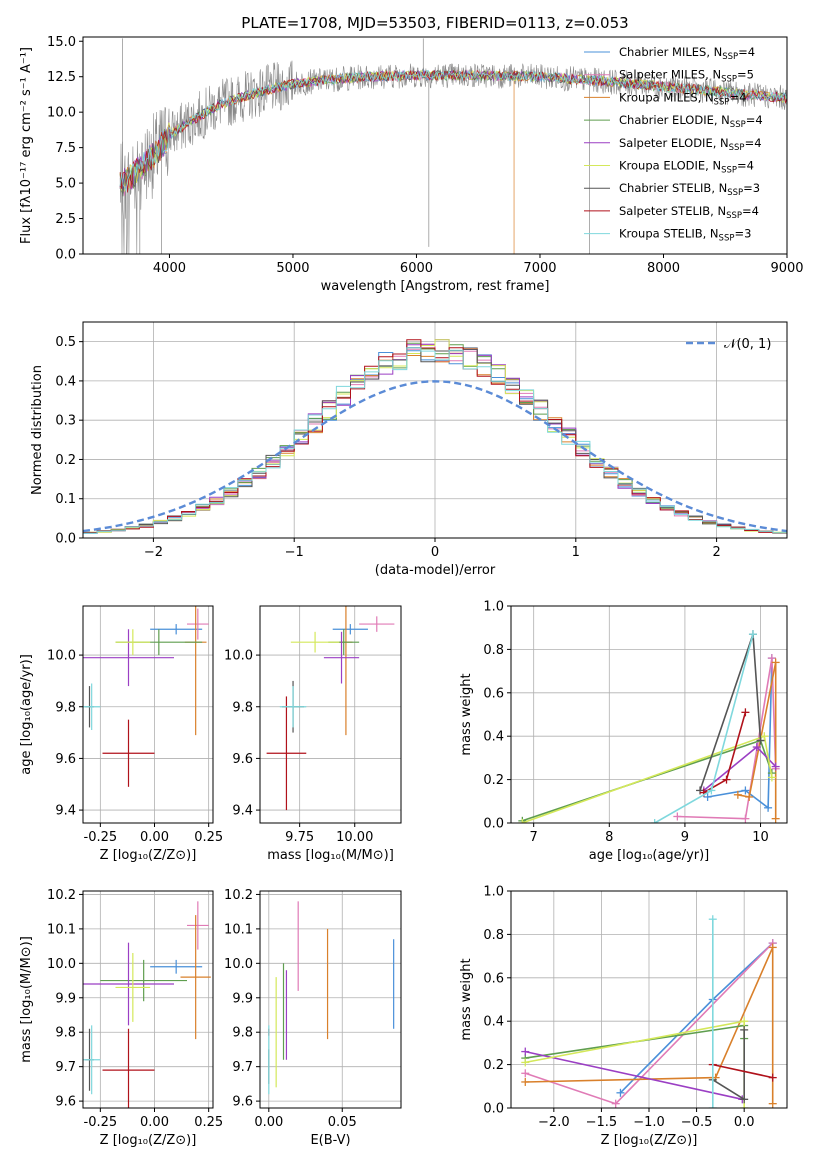 This screenshot has height=1170, width=819. Describe the element at coordinates (689, 212) in the screenshot. I see `legend-entry: Salpeter STELIB, NSSP=4` at that location.